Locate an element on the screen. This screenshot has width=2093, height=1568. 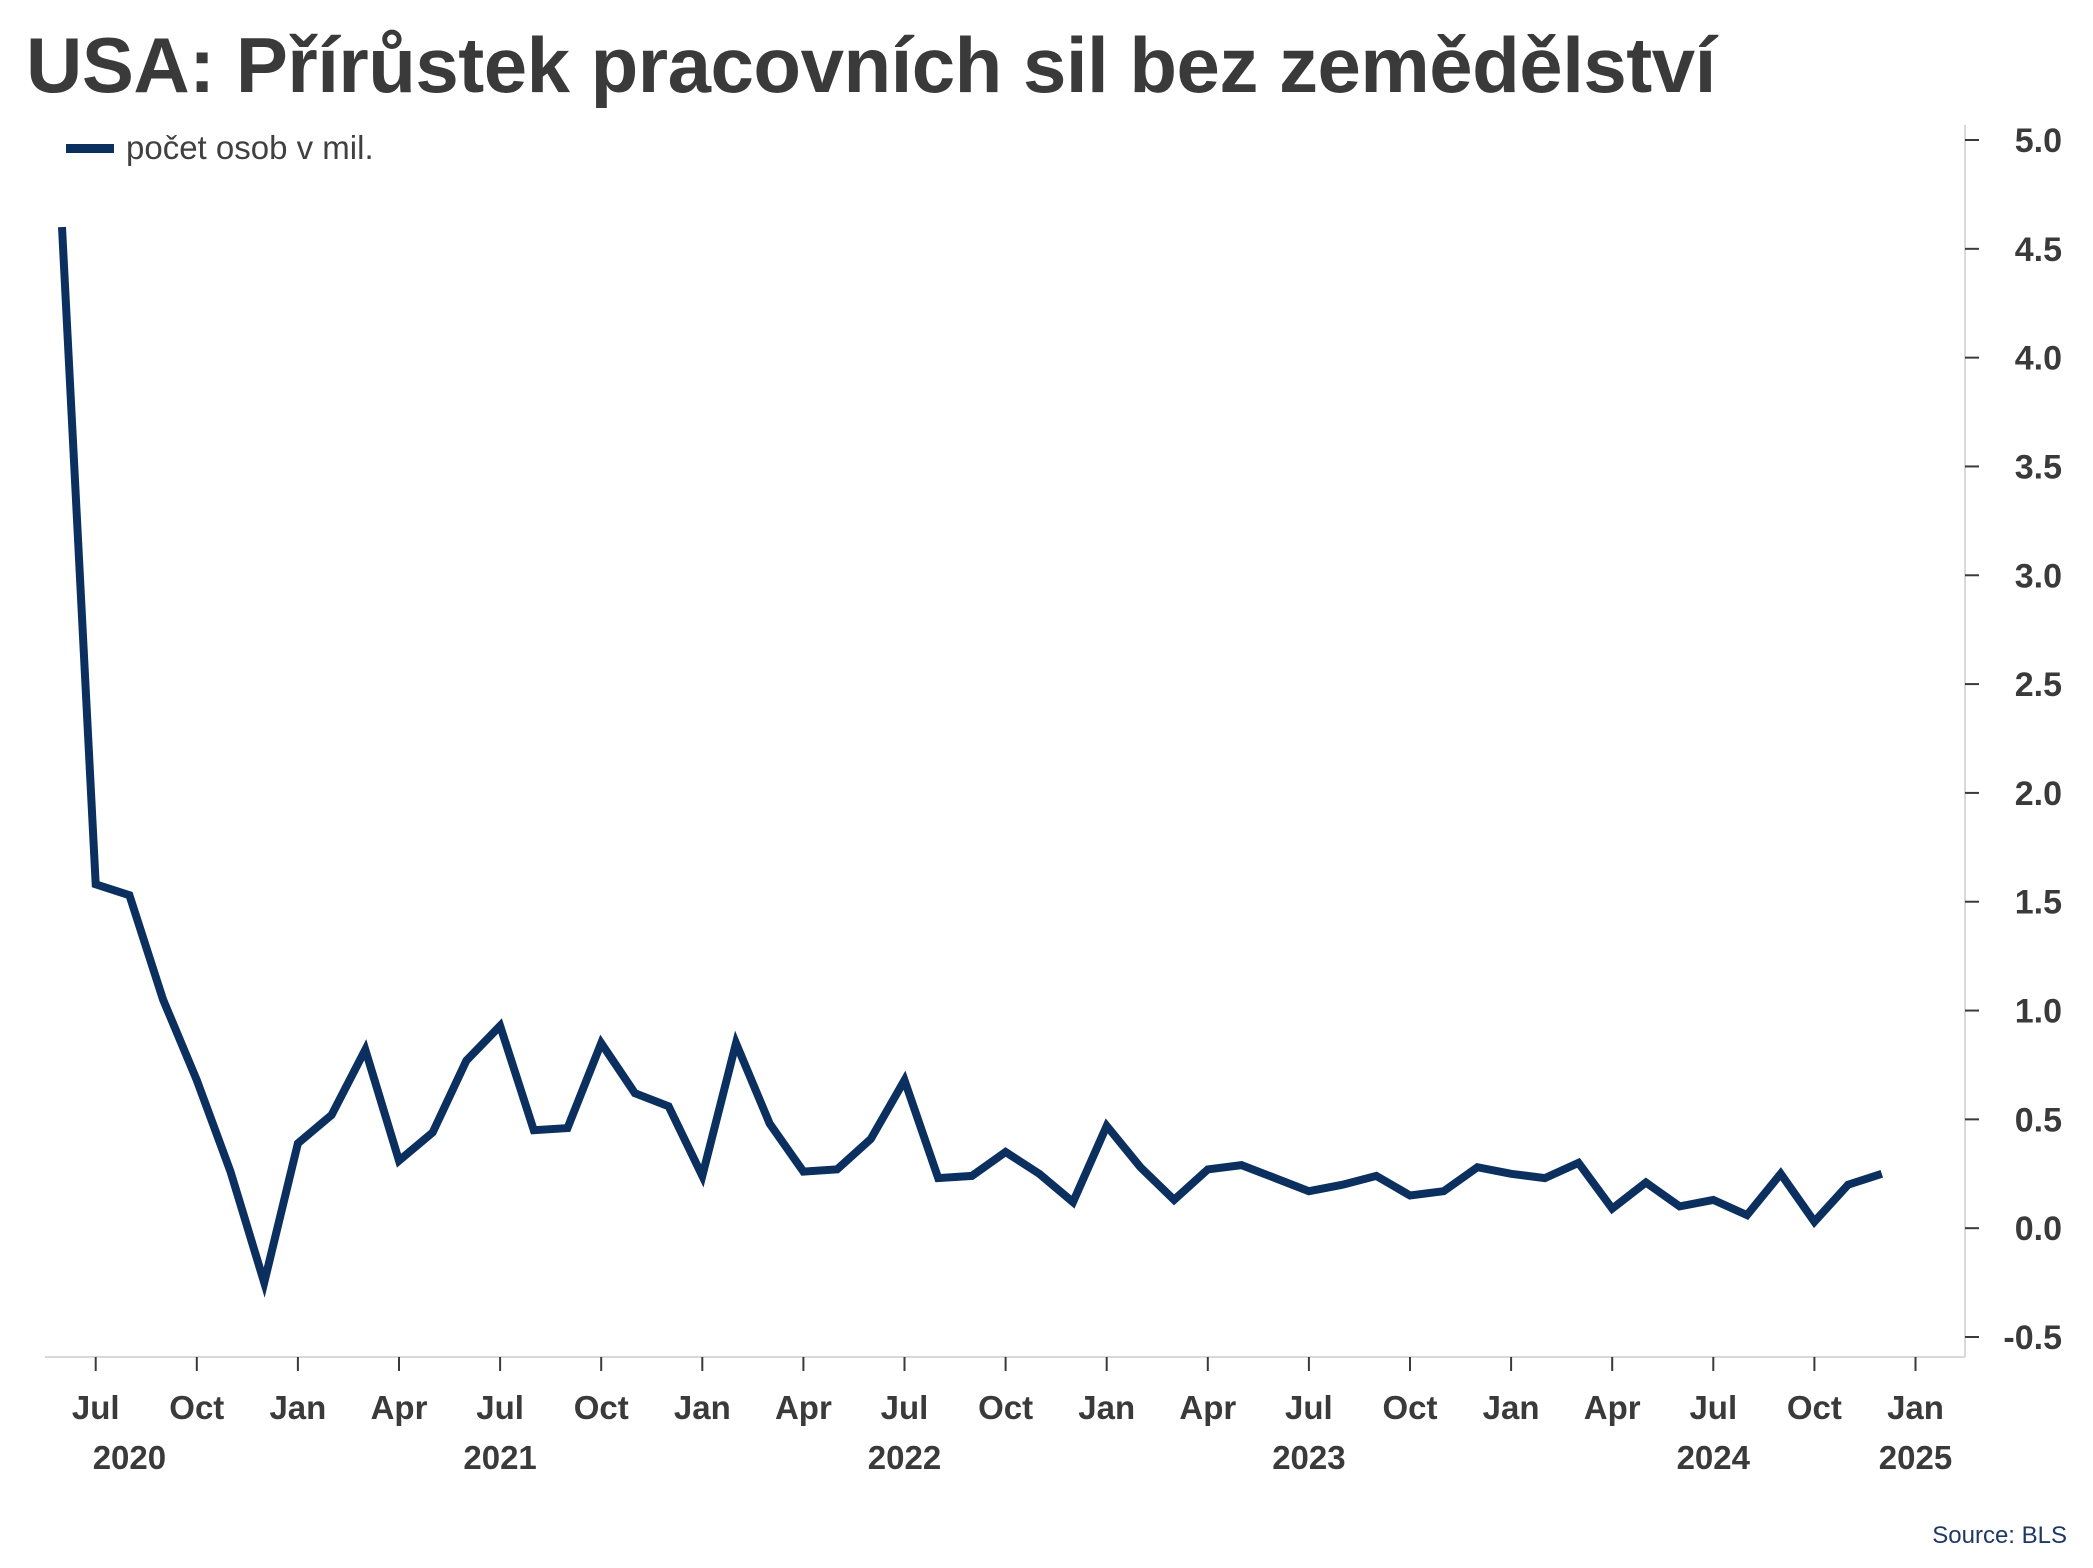
y-tick-label: 4.0 is located at coordinates (2038, 359).